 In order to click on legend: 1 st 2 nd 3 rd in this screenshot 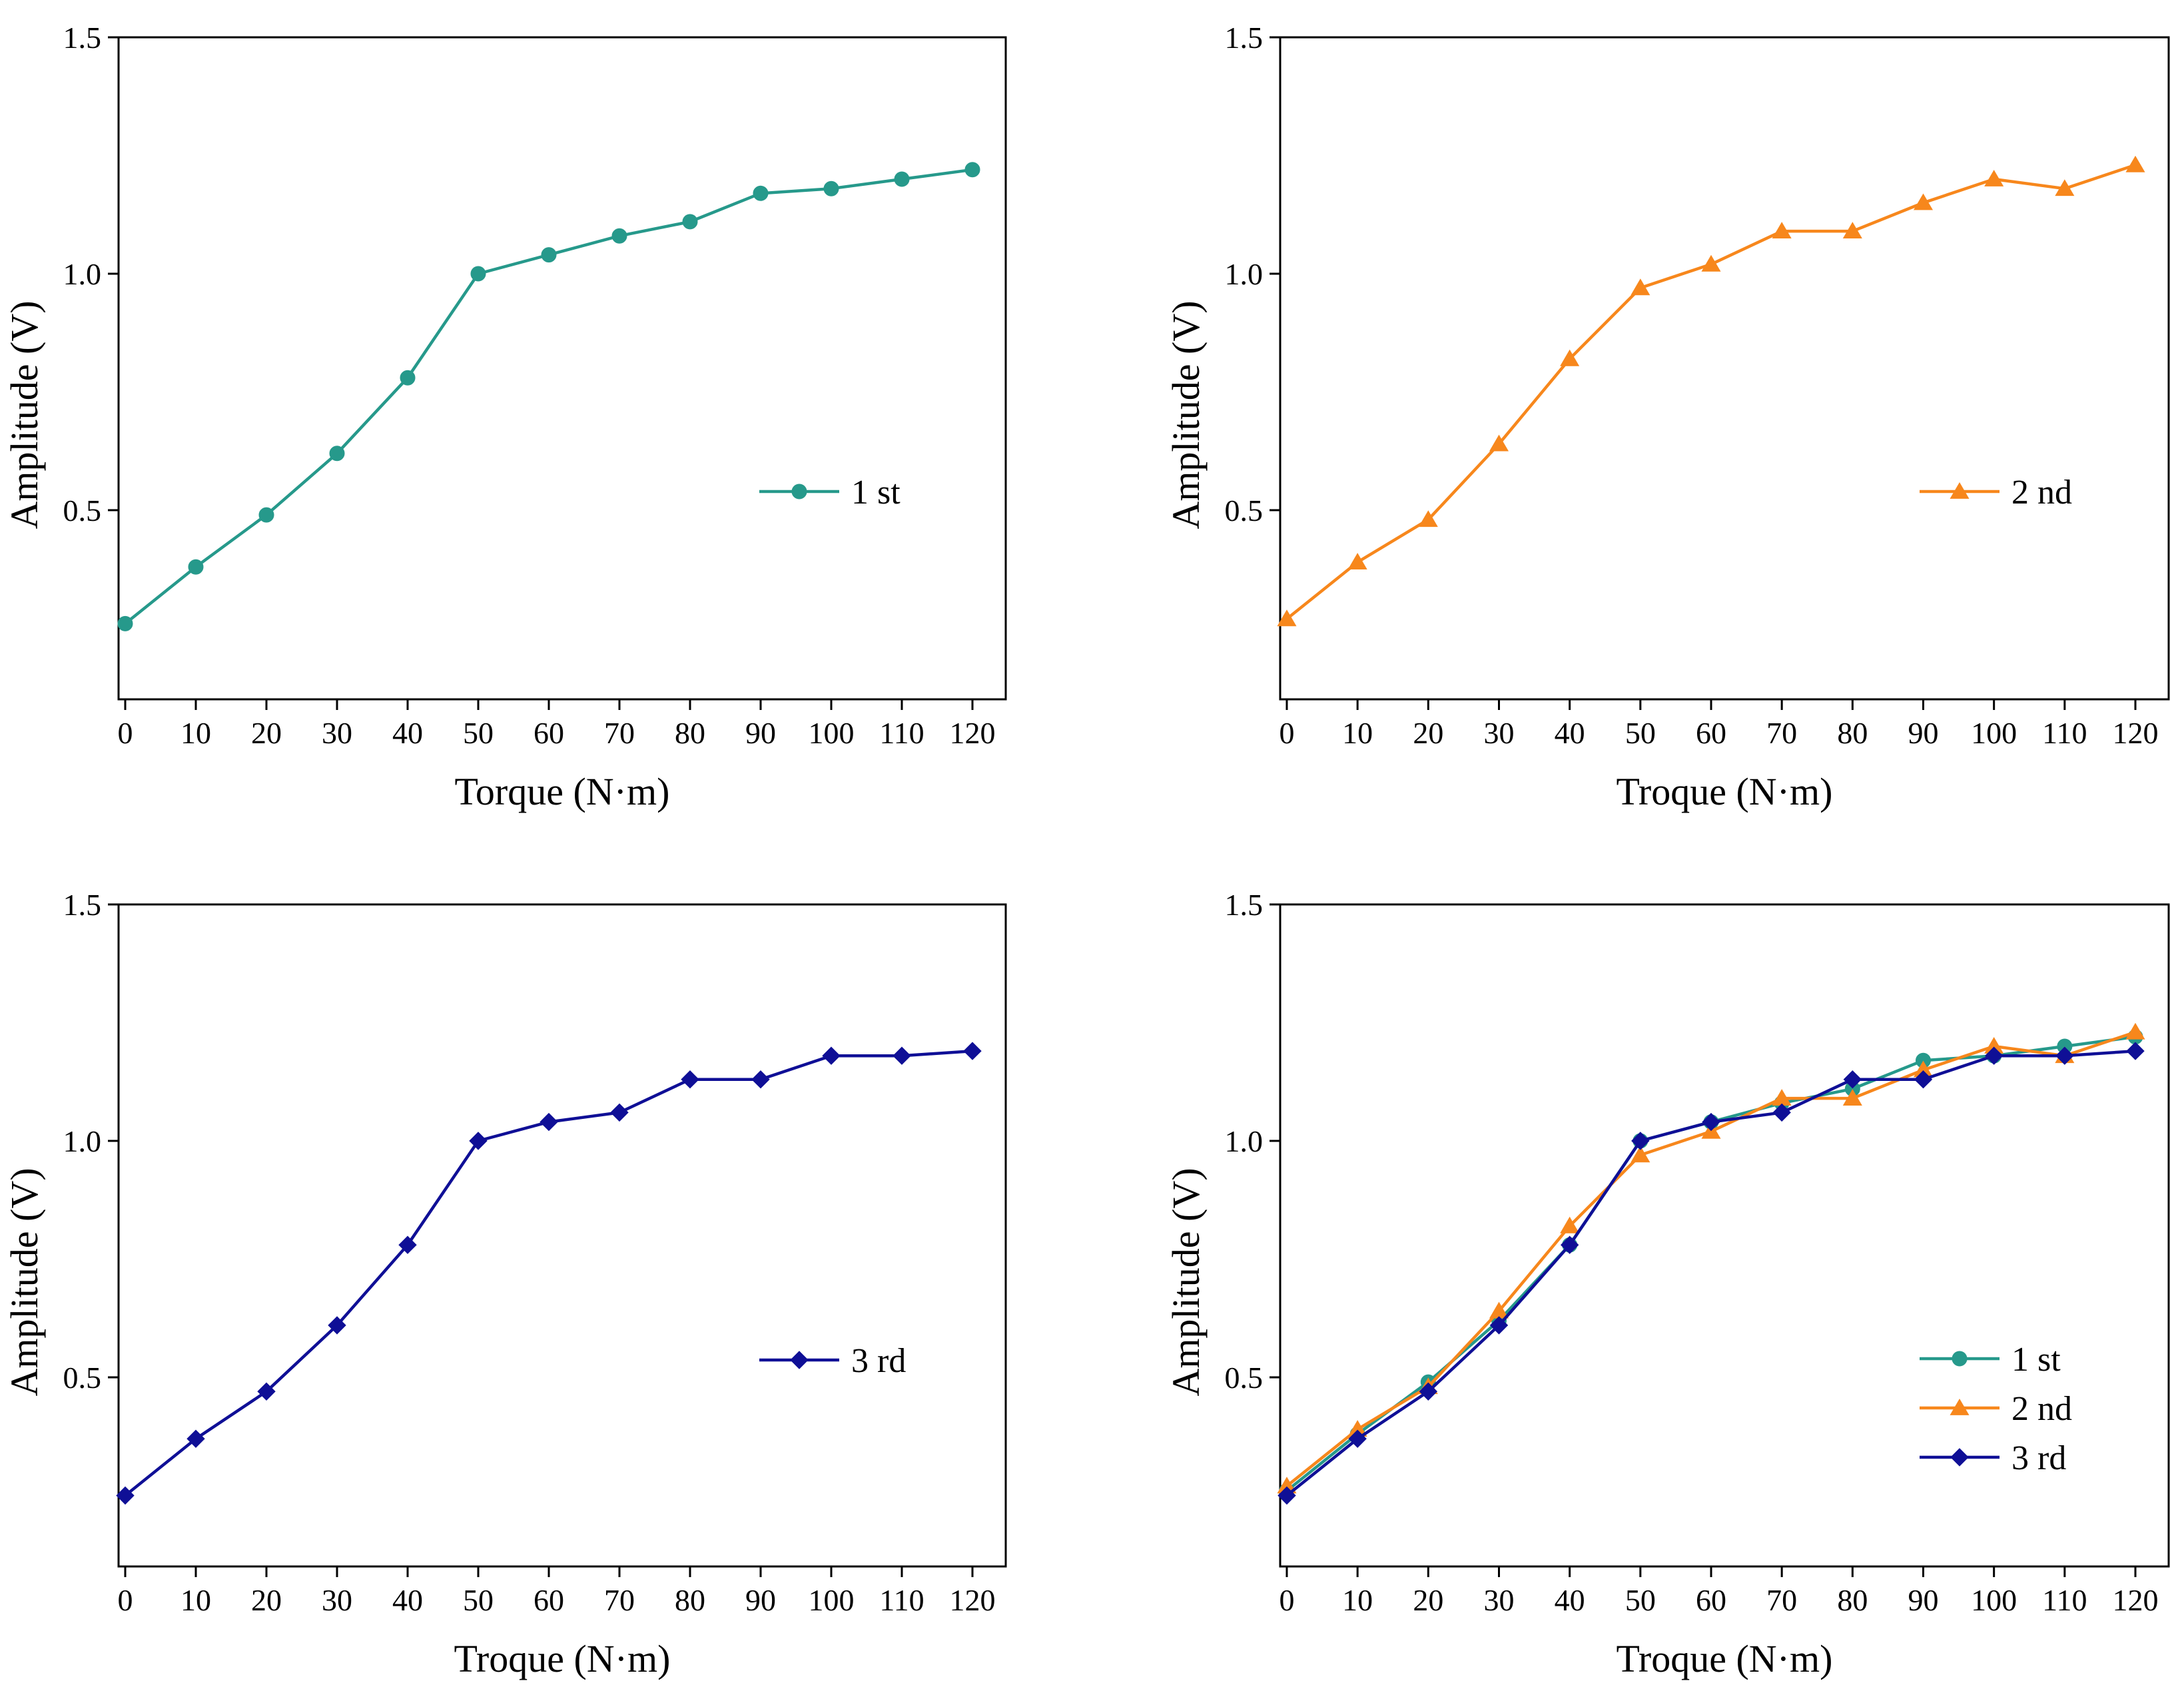, I will do `click(1996, 1409)`.